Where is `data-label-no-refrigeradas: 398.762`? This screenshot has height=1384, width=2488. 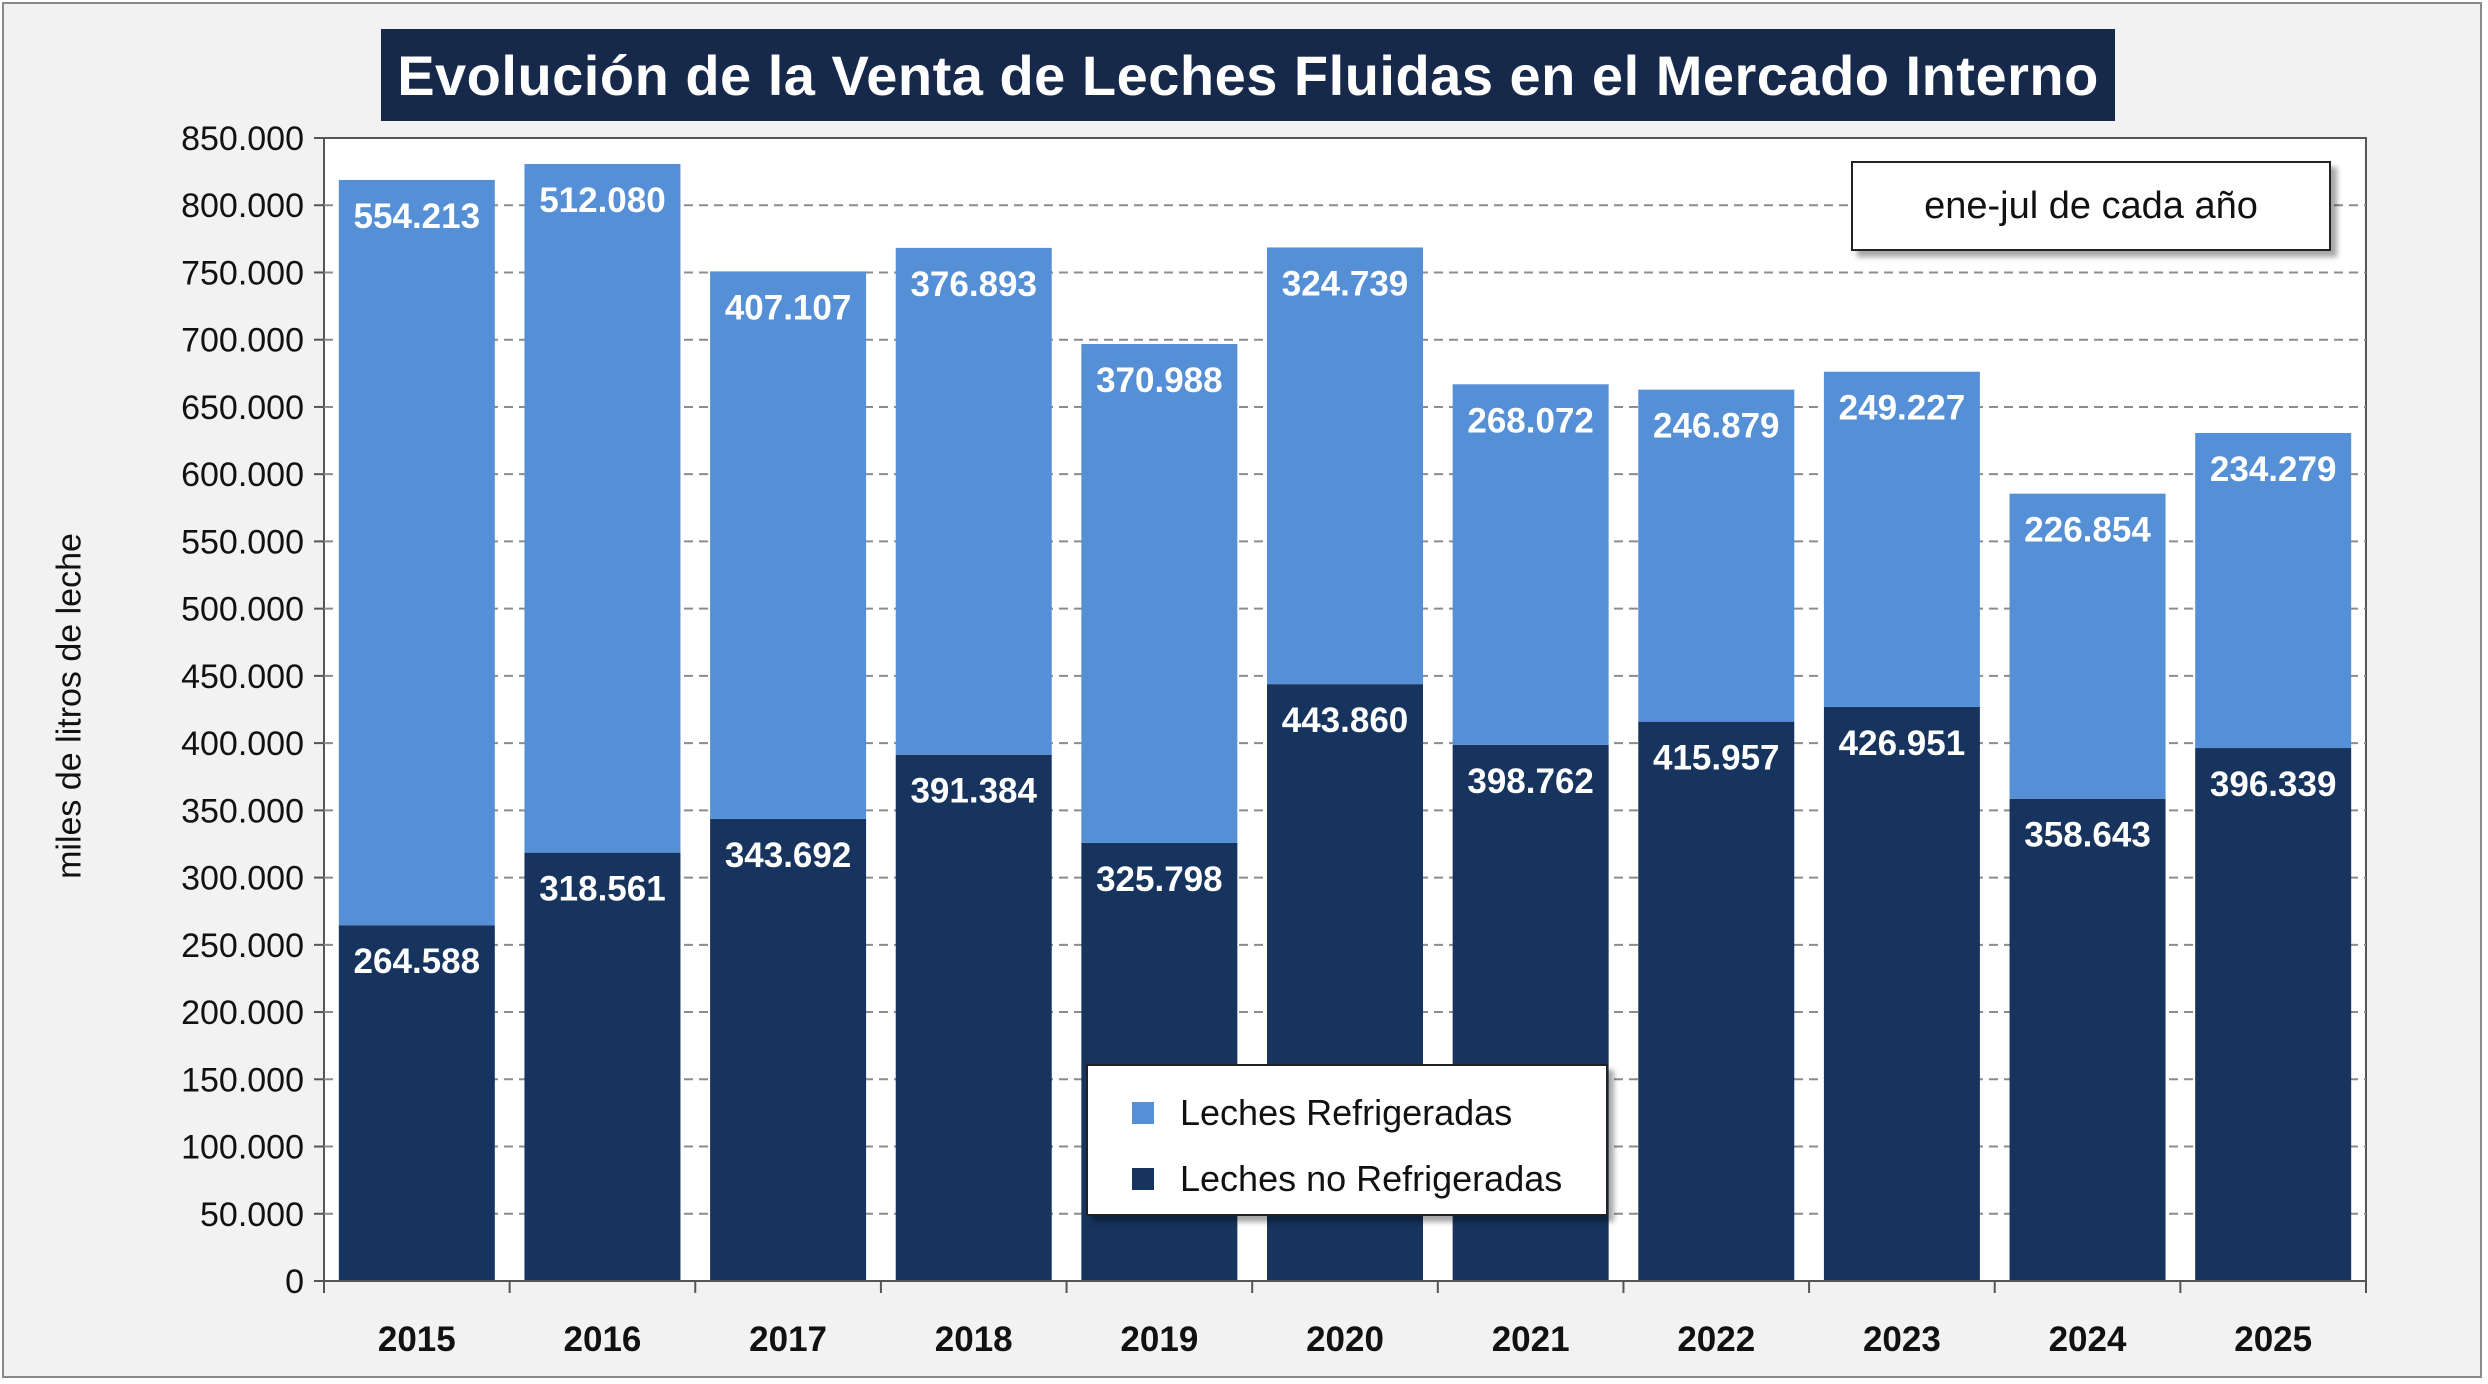 data-label-no-refrigeradas: 398.762 is located at coordinates (1530, 781).